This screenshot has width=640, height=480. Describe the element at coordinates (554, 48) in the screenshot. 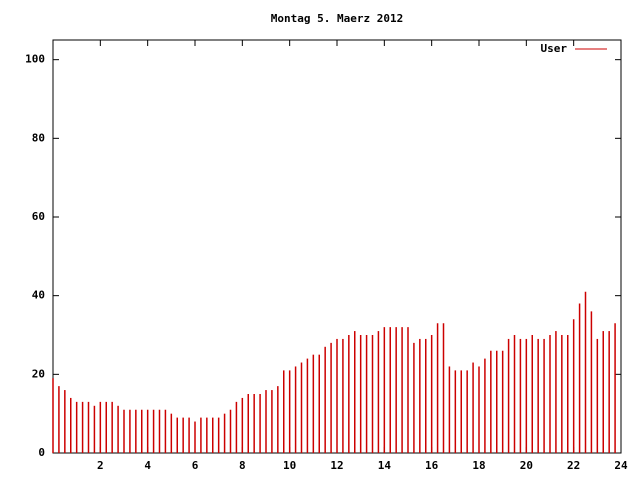

I see `legend-label: User` at that location.